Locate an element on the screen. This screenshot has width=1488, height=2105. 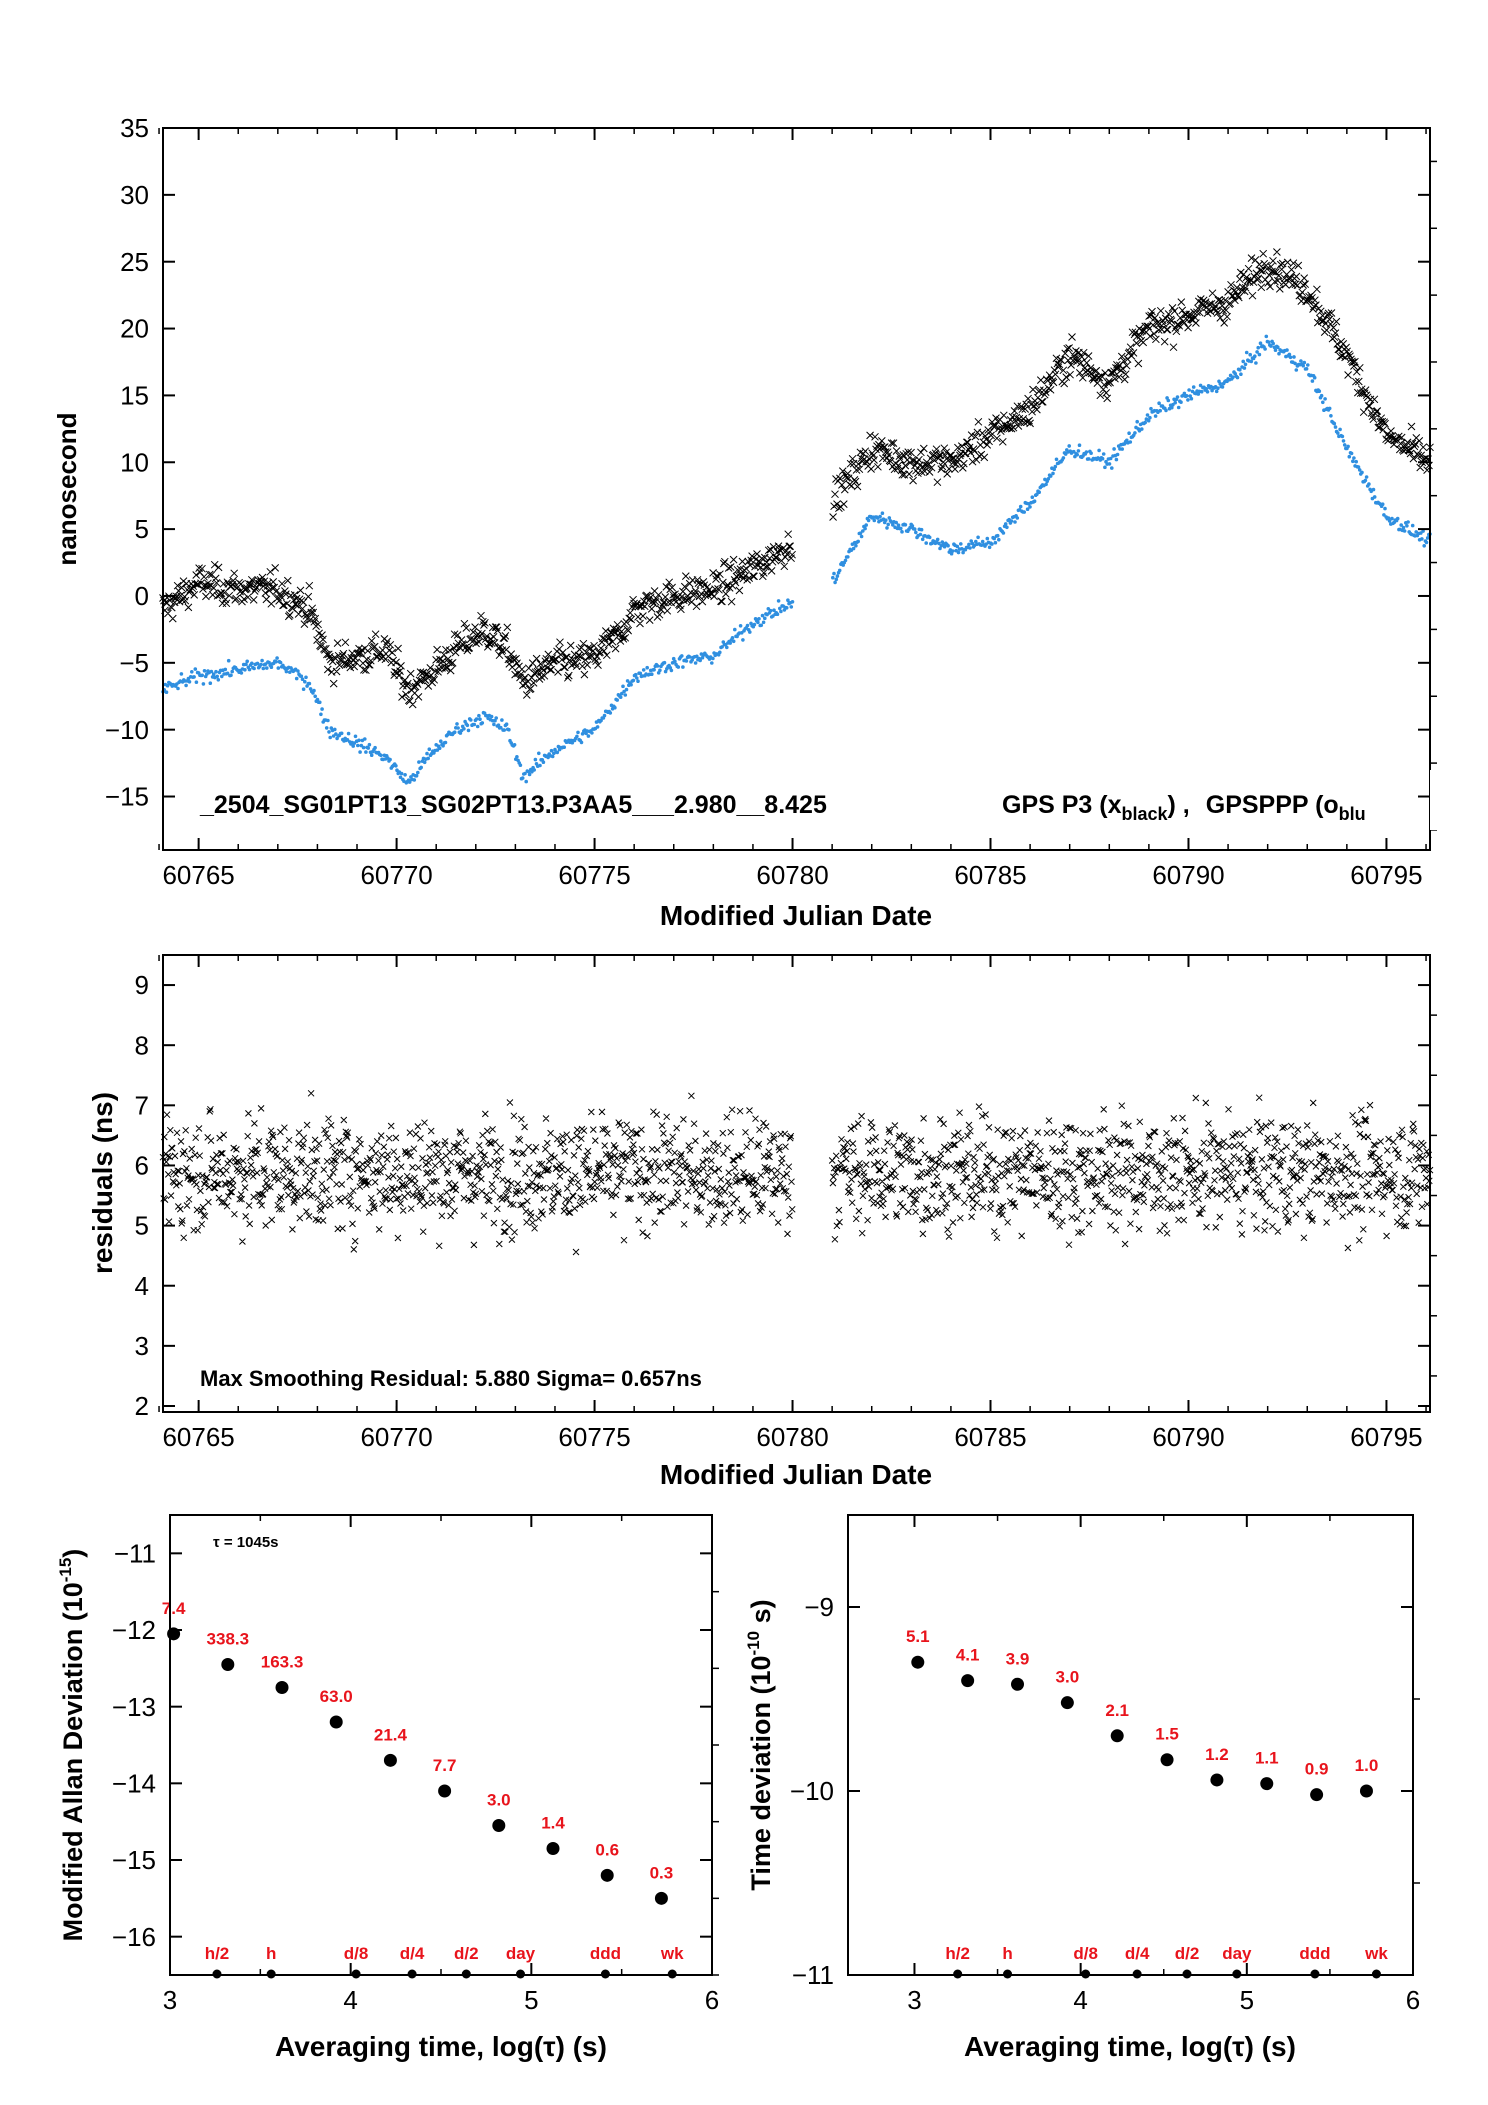
mdev-point-label: 163.3 is located at coordinates (282, 1662).